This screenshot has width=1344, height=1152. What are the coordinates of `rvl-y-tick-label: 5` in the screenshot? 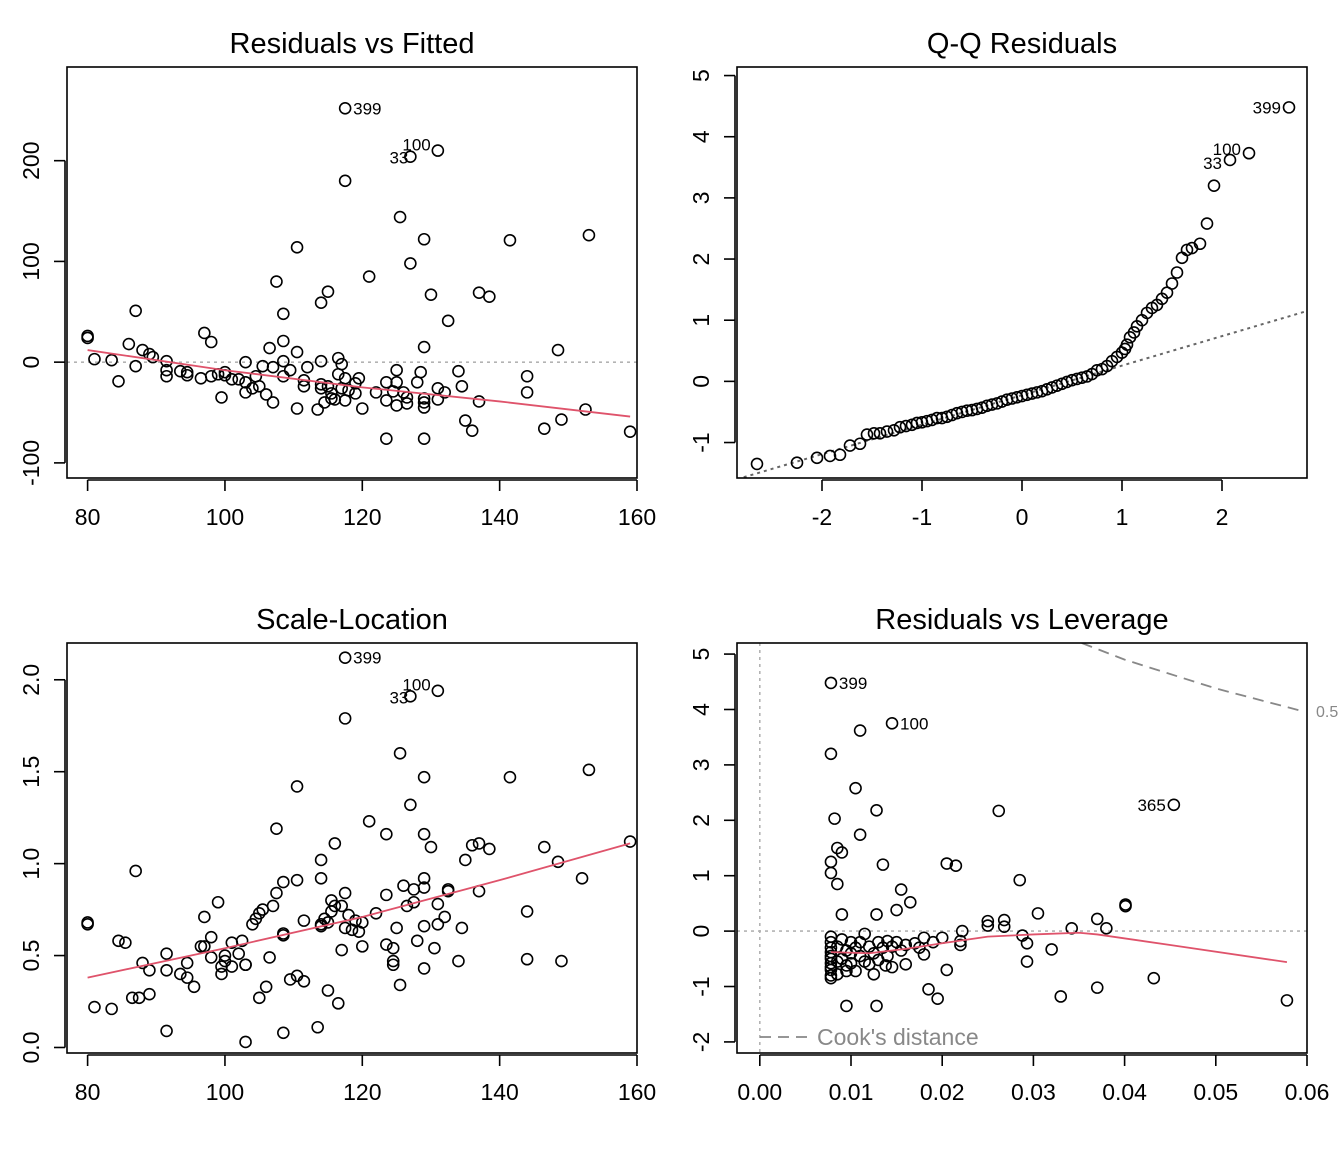 It's located at (701, 654).